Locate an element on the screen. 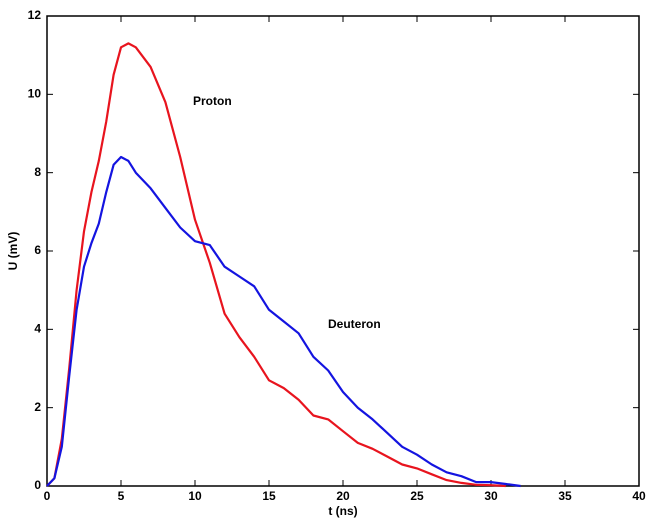 The image size is (652, 525). y-tick-label: 4 is located at coordinates (37, 329).